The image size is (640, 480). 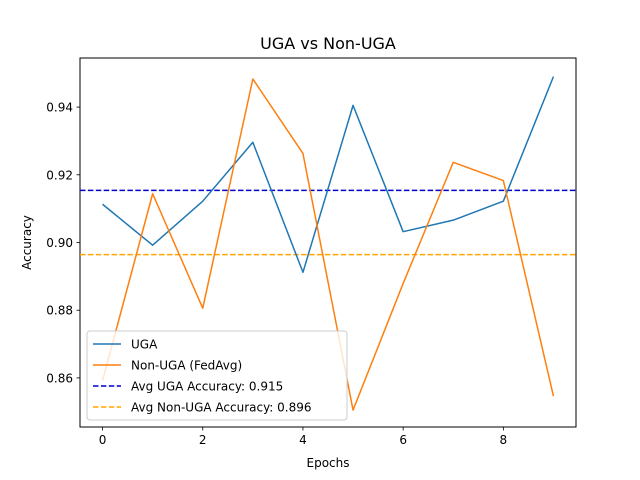 What do you see at coordinates (207, 387) in the screenshot?
I see `legend-label-avg-uga: Avg UGA Accuracy: 0.915` at bounding box center [207, 387].